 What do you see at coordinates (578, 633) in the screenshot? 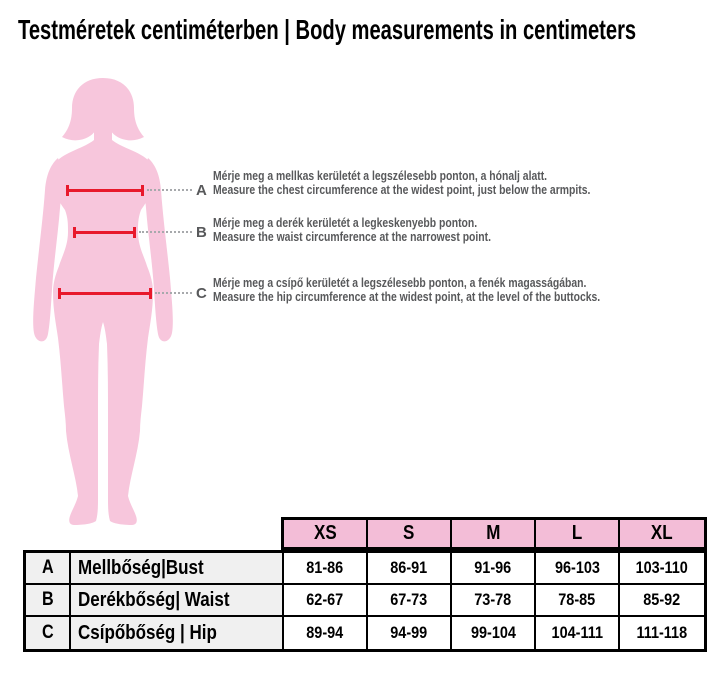
I see `hip-l-value: 104-111` at bounding box center [578, 633].